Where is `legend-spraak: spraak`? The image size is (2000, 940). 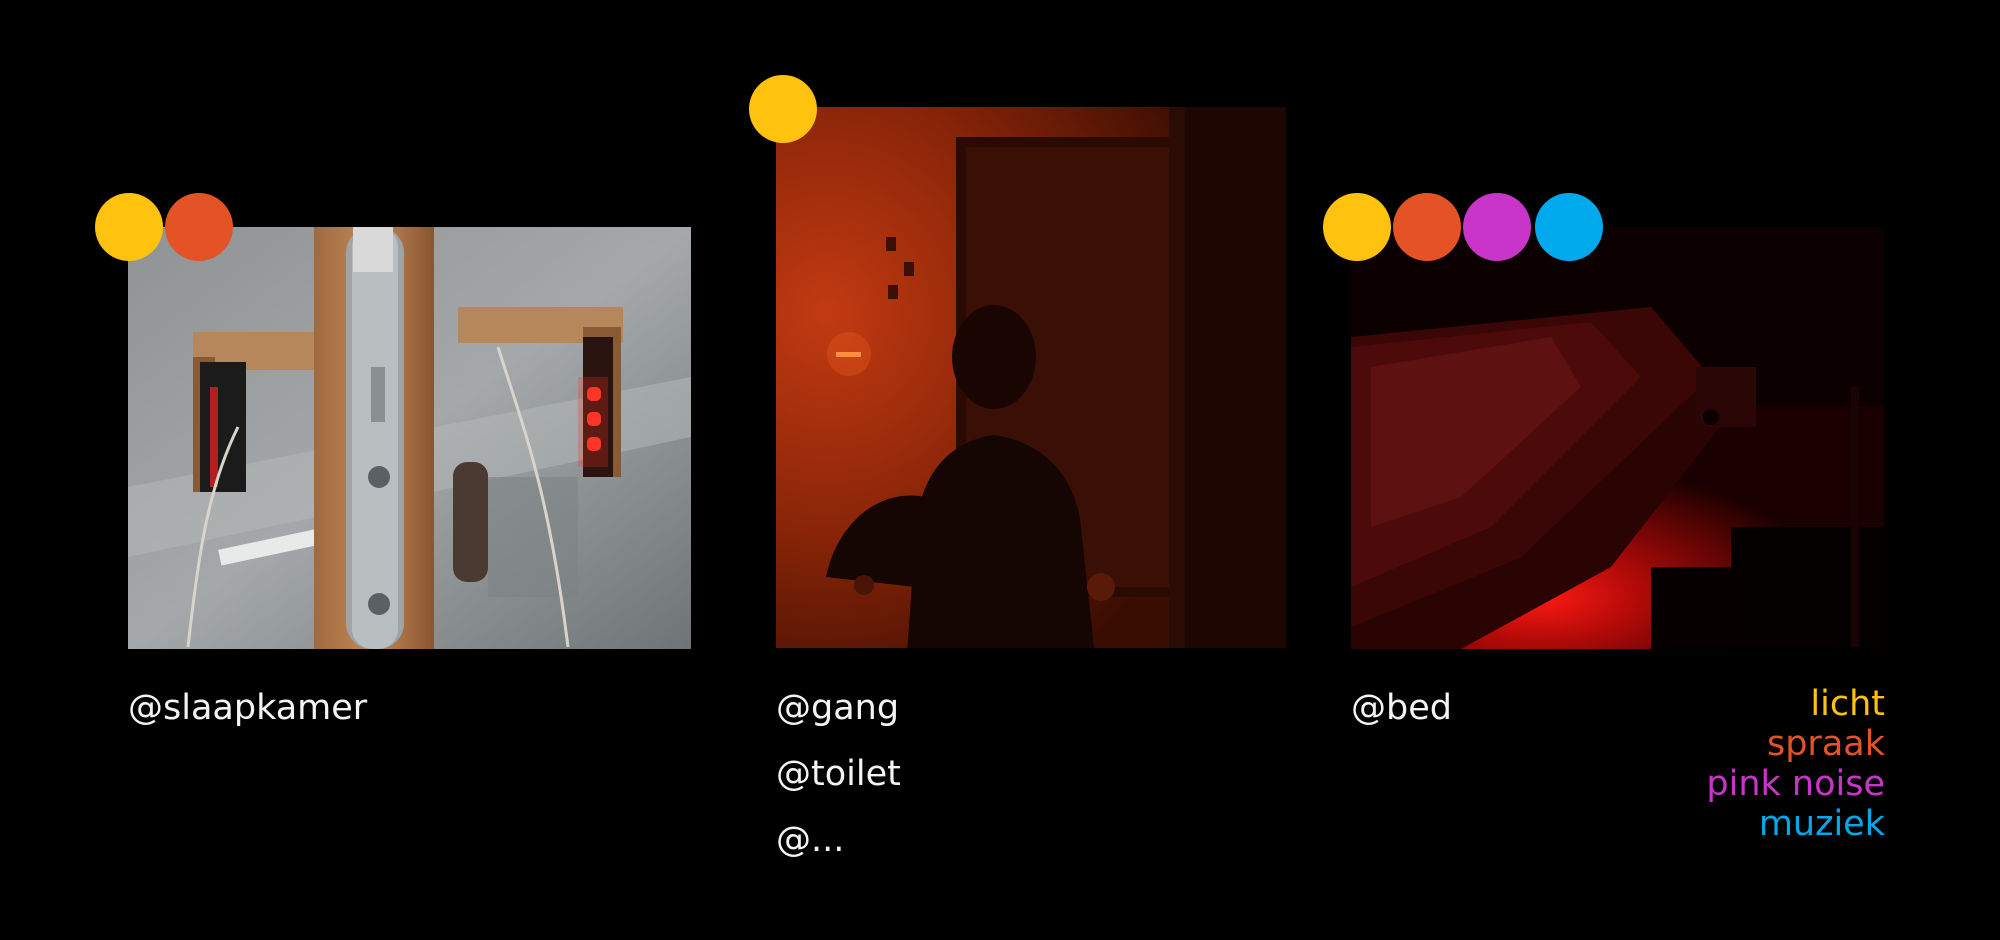 legend-spraak: spraak is located at coordinates (1825, 744).